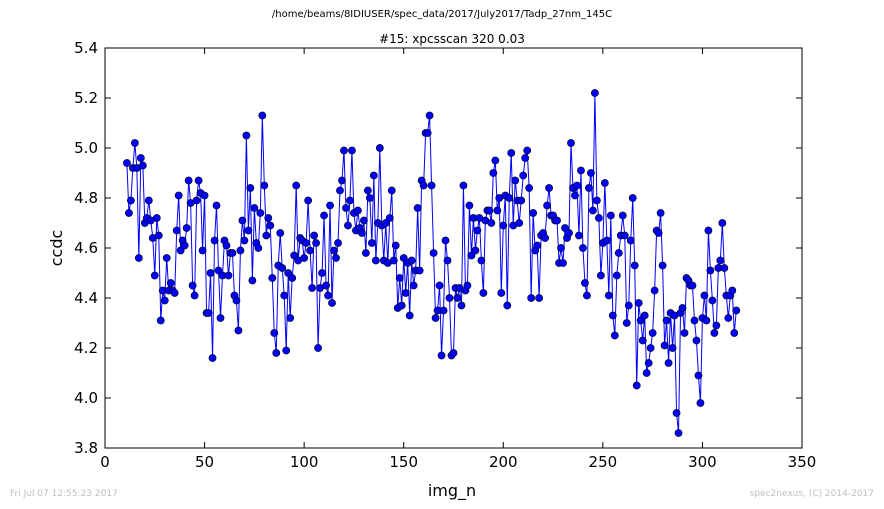  What do you see at coordinates (86, 448) in the screenshot?
I see `y-tick-label: 3.8` at bounding box center [86, 448].